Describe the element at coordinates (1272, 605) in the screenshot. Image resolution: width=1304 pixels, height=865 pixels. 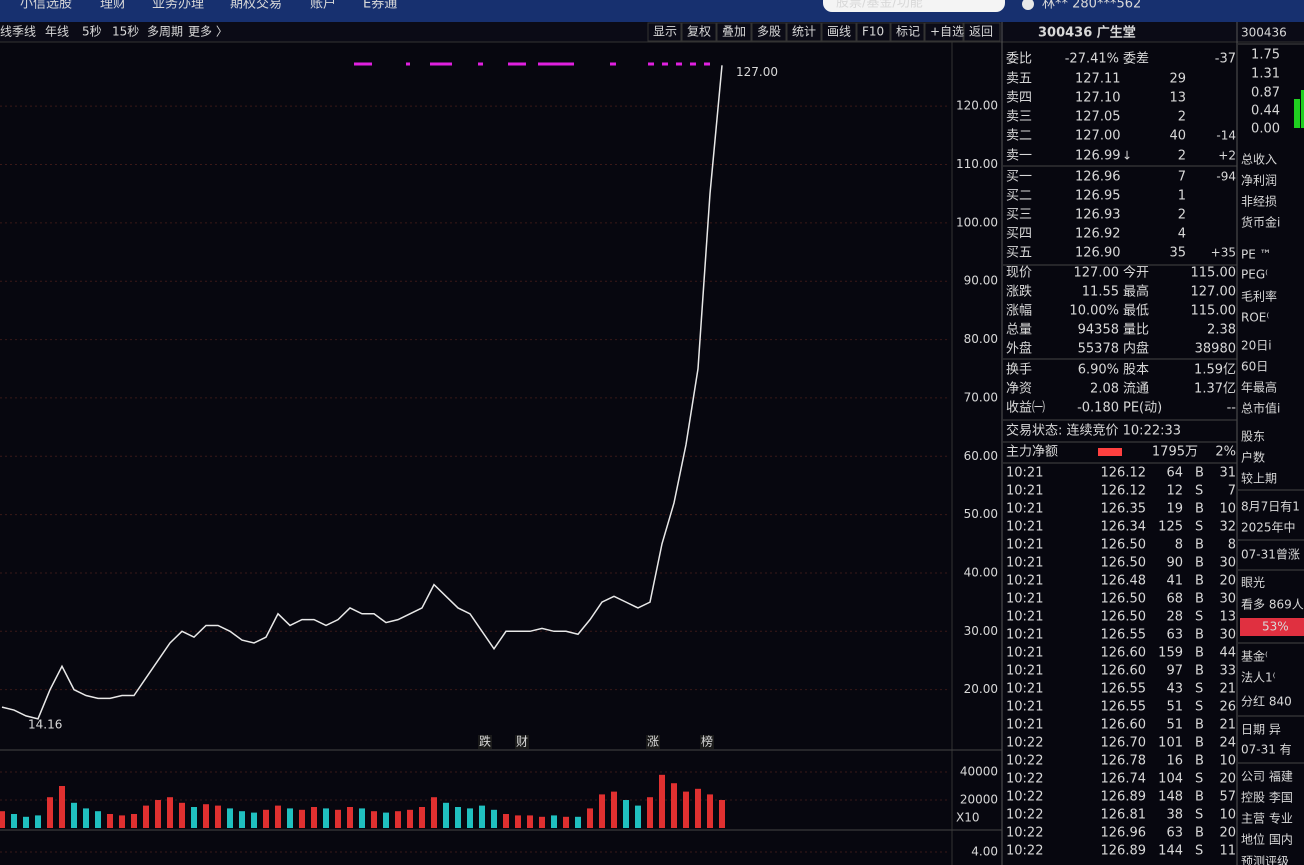
I see `side-info: 看多 869人` at that location.